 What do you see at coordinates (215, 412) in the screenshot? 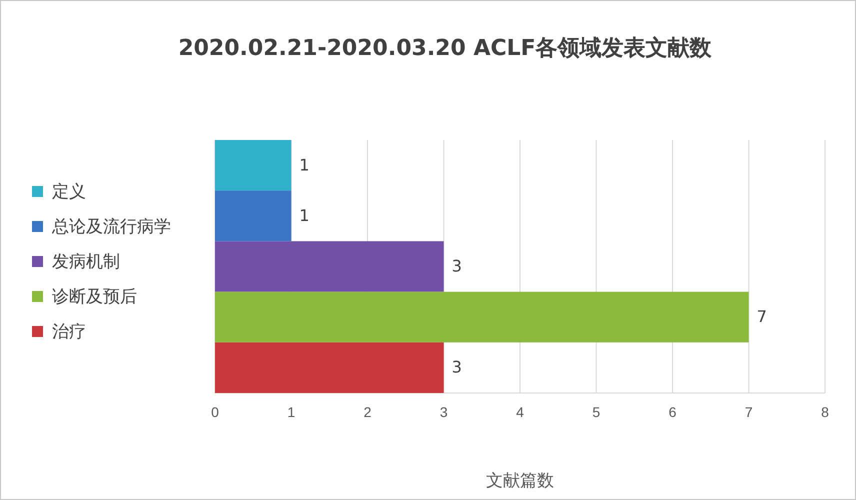
I see `x-tick-label: 0` at bounding box center [215, 412].